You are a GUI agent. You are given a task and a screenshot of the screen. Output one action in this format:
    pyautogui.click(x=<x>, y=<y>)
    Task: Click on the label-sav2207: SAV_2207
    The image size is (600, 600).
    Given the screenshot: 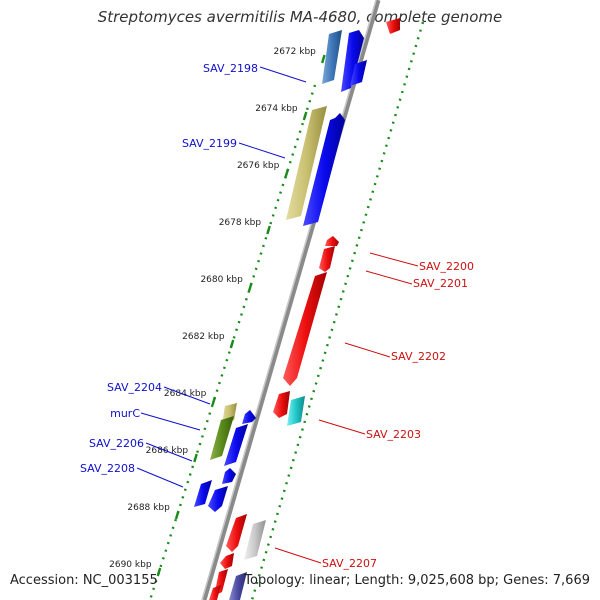 What is the action you would take?
    pyautogui.click(x=349, y=563)
    